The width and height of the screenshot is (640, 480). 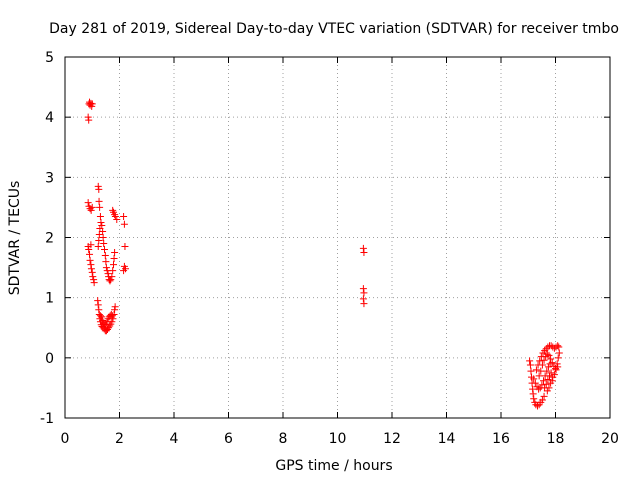 I want to click on x-tick-label: 6, so click(x=228, y=439).